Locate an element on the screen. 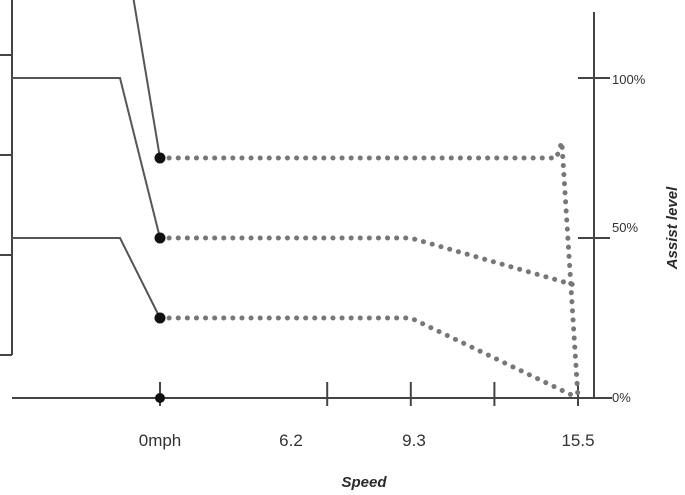 The height and width of the screenshot is (495, 685). series-0-lead-line is located at coordinates (146, 79).